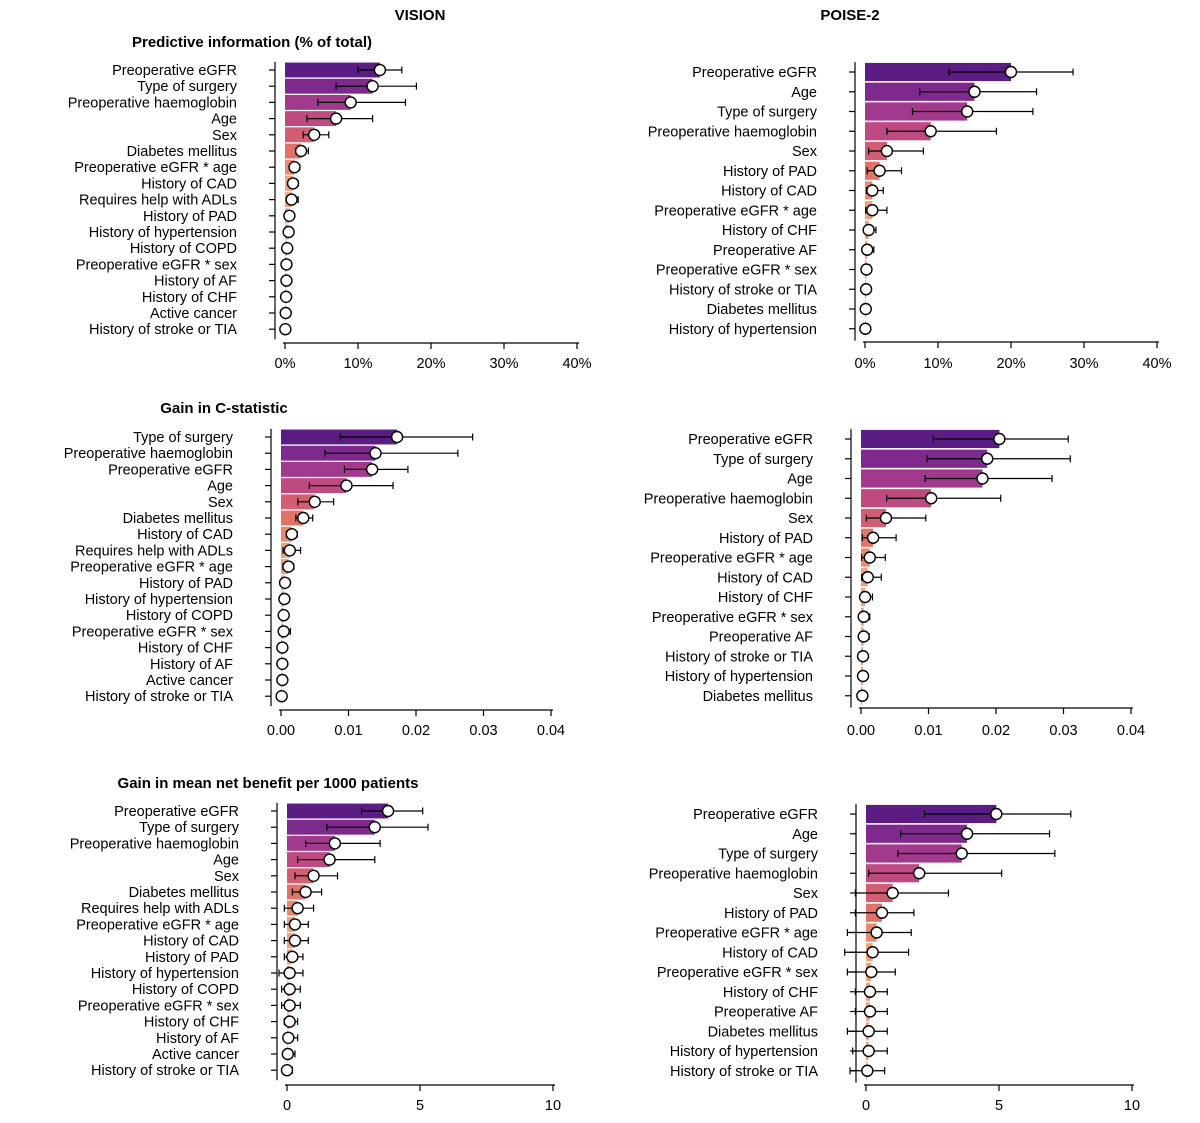 This screenshot has width=1200, height=1123. I want to click on category-label: Sex, so click(227, 877).